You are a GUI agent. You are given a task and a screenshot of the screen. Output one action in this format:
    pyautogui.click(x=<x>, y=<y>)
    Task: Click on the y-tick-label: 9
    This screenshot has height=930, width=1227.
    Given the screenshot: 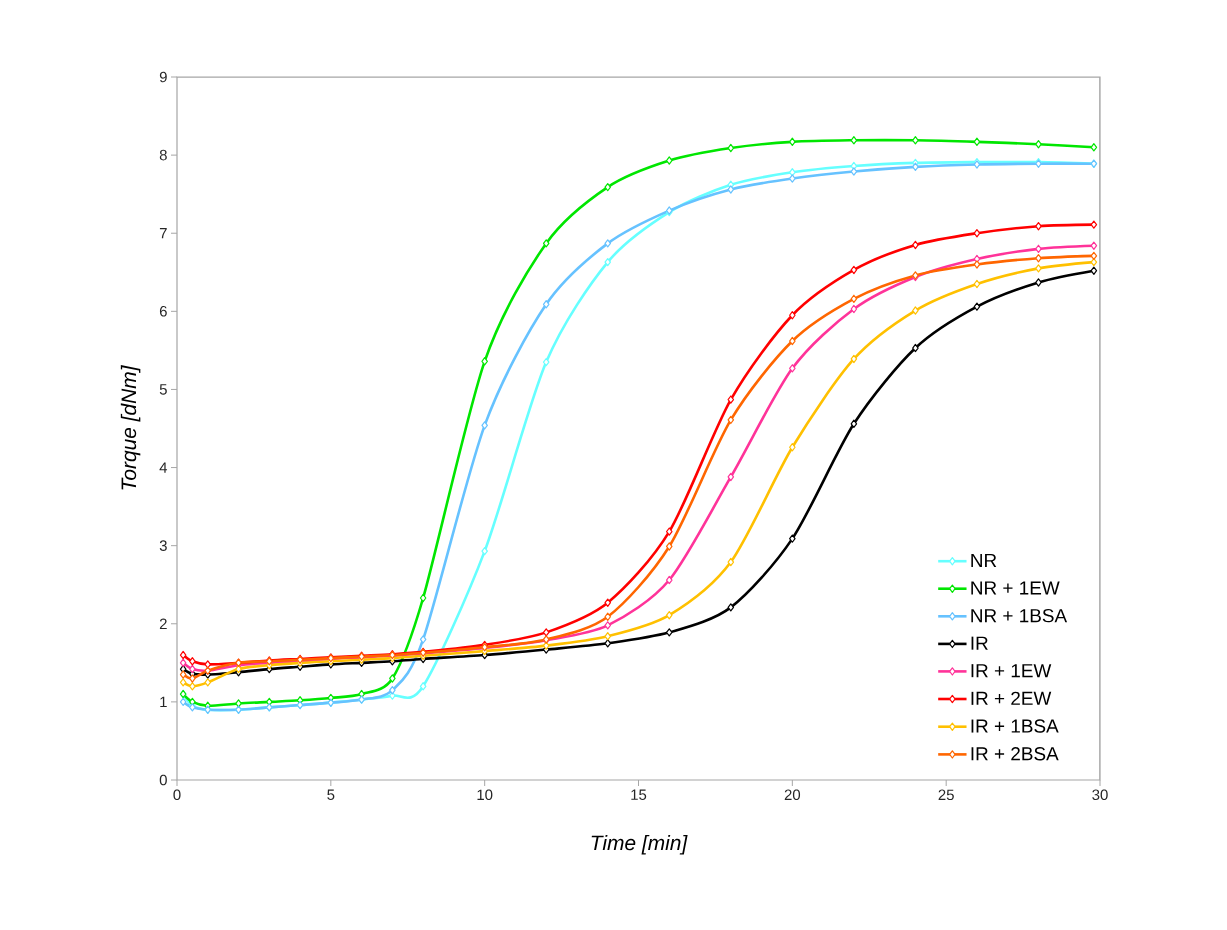 What is the action you would take?
    pyautogui.click(x=163, y=77)
    